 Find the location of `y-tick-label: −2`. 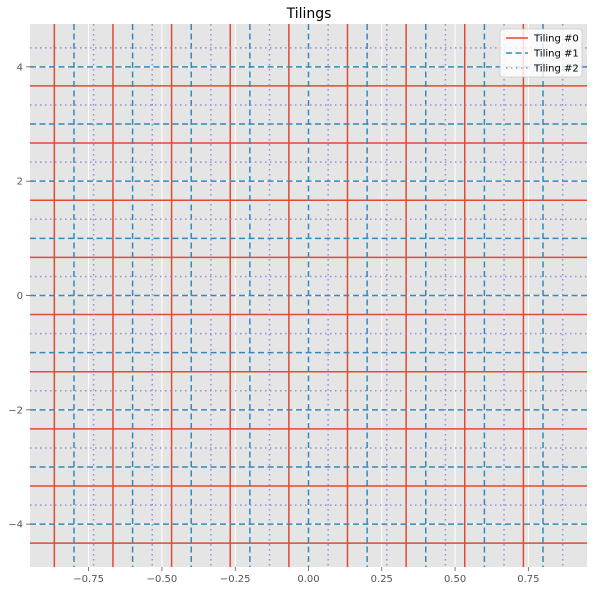

y-tick-label: −2 is located at coordinates (15, 410).